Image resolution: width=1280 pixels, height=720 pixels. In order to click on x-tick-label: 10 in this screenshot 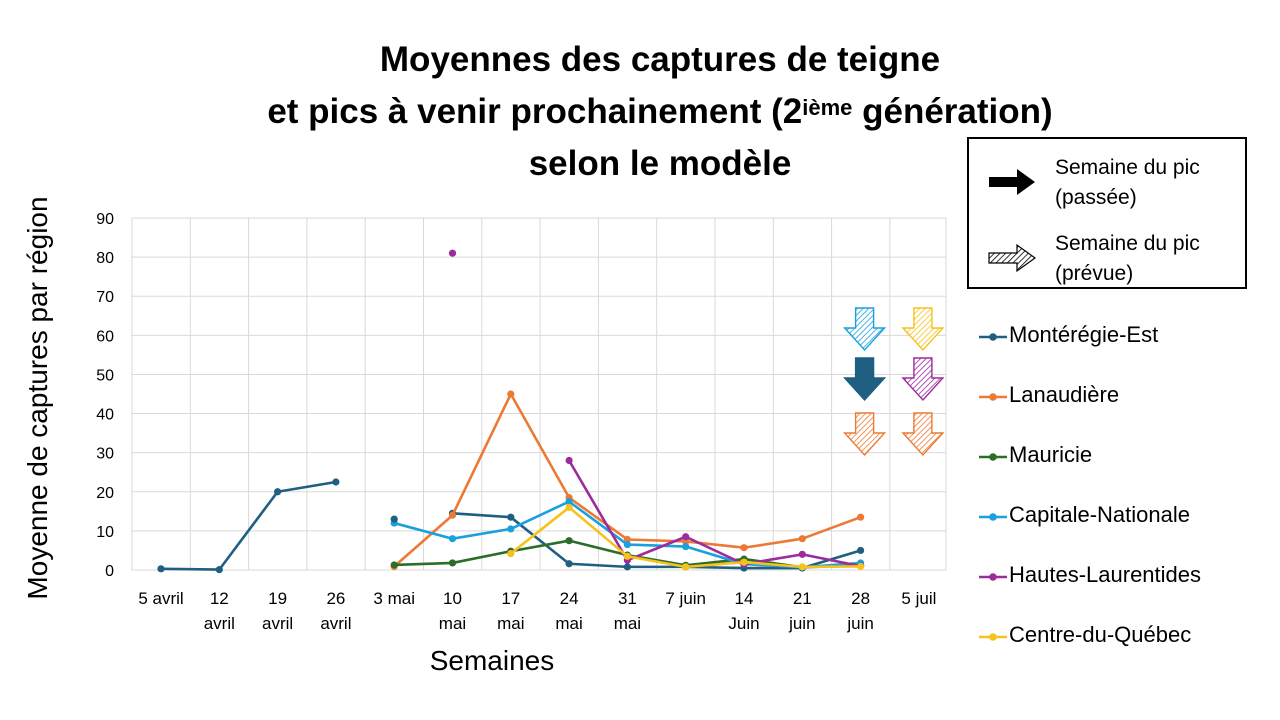, I will do `click(452, 598)`.